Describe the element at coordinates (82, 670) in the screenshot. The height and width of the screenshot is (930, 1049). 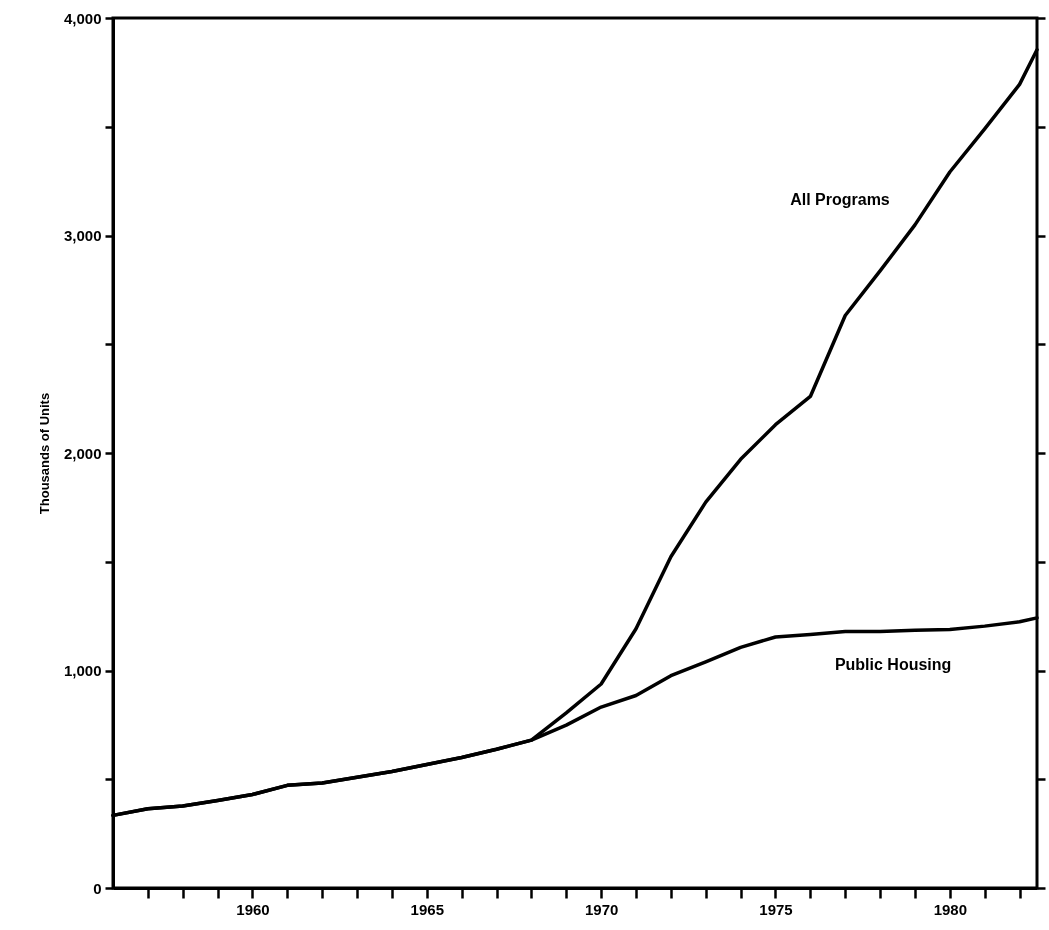
I see `y-tick-label: 1,000` at that location.